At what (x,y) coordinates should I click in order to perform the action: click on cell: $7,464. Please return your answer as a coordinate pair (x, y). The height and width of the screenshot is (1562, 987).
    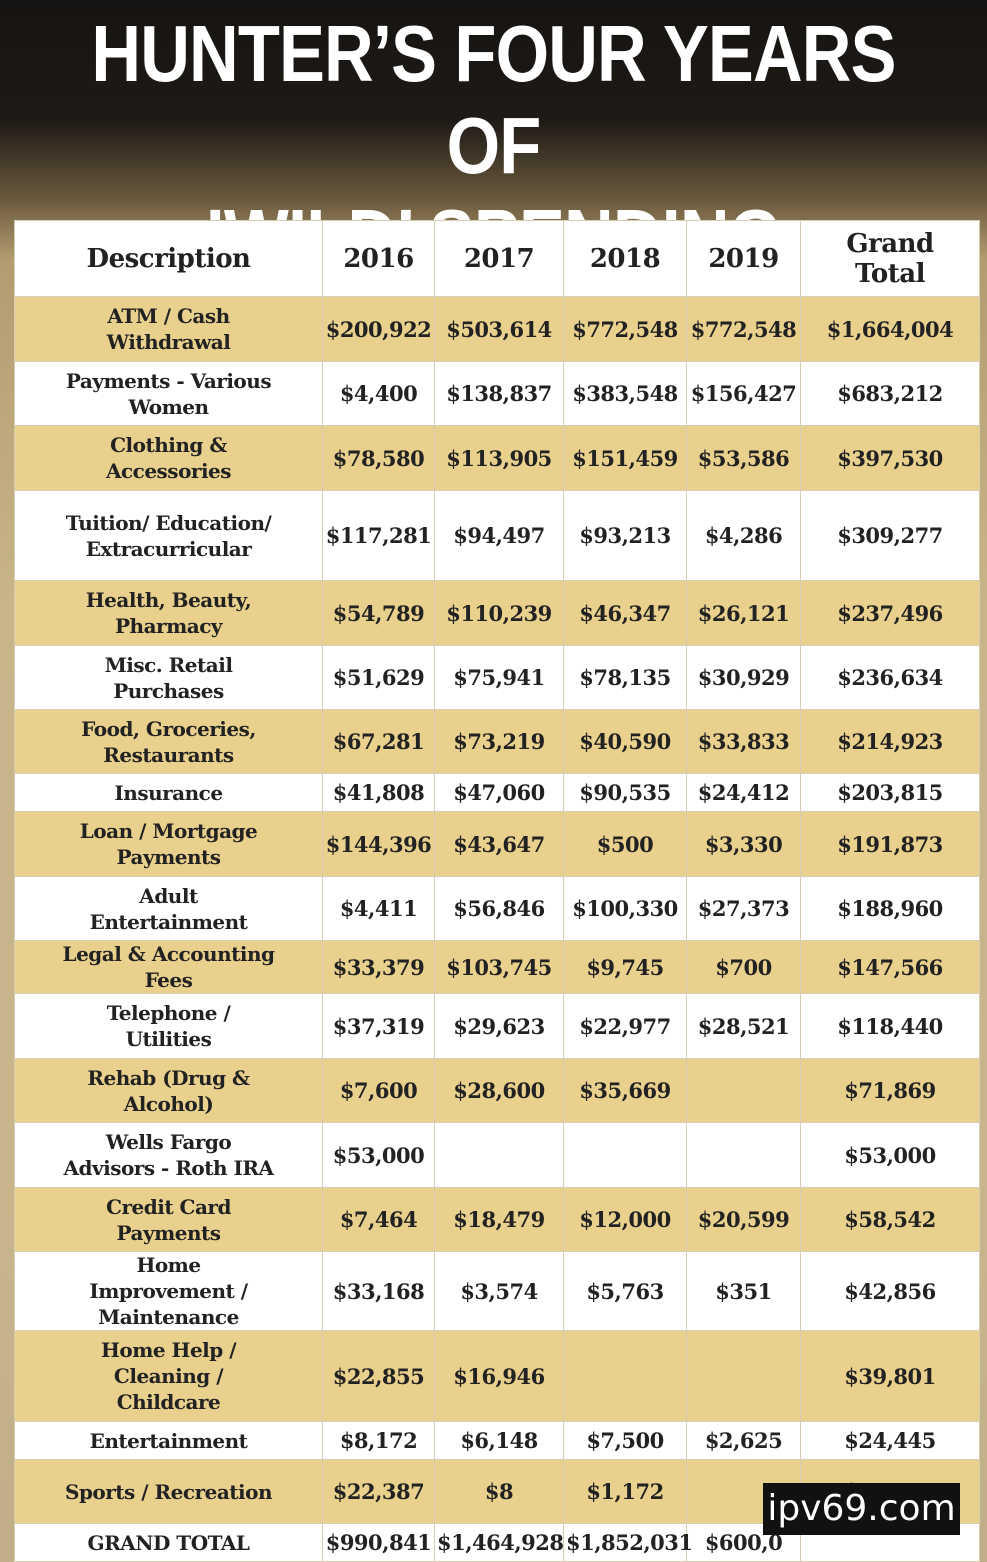
    Looking at the image, I should click on (378, 1219).